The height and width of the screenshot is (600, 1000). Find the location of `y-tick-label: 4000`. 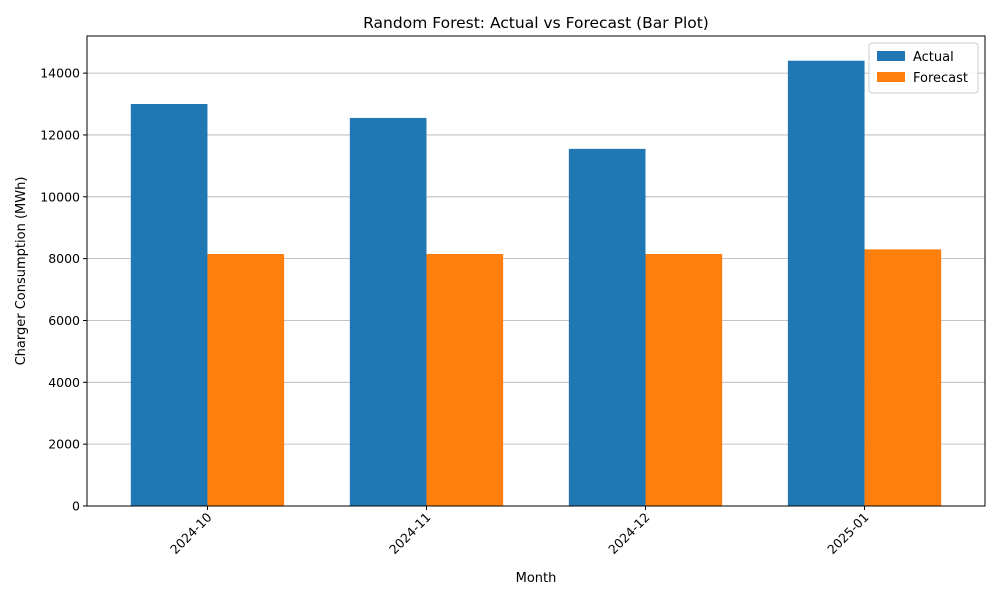

y-tick-label: 4000 is located at coordinates (64, 382).